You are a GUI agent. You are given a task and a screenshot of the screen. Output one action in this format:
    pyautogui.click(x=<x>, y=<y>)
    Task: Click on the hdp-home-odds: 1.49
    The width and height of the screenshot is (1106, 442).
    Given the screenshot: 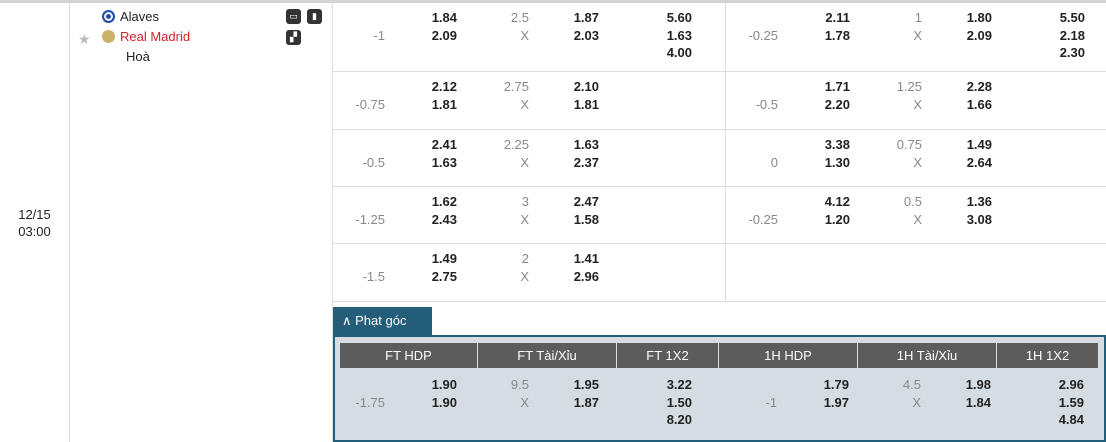 What is the action you would take?
    pyautogui.click(x=444, y=258)
    